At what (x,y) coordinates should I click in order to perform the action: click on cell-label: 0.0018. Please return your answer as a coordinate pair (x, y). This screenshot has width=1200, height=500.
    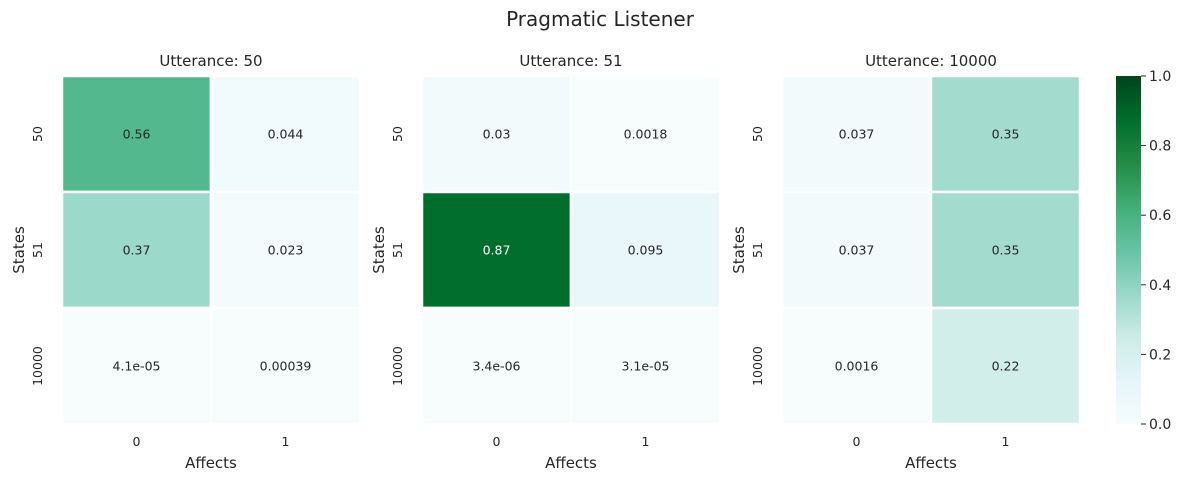
    Looking at the image, I should click on (646, 134).